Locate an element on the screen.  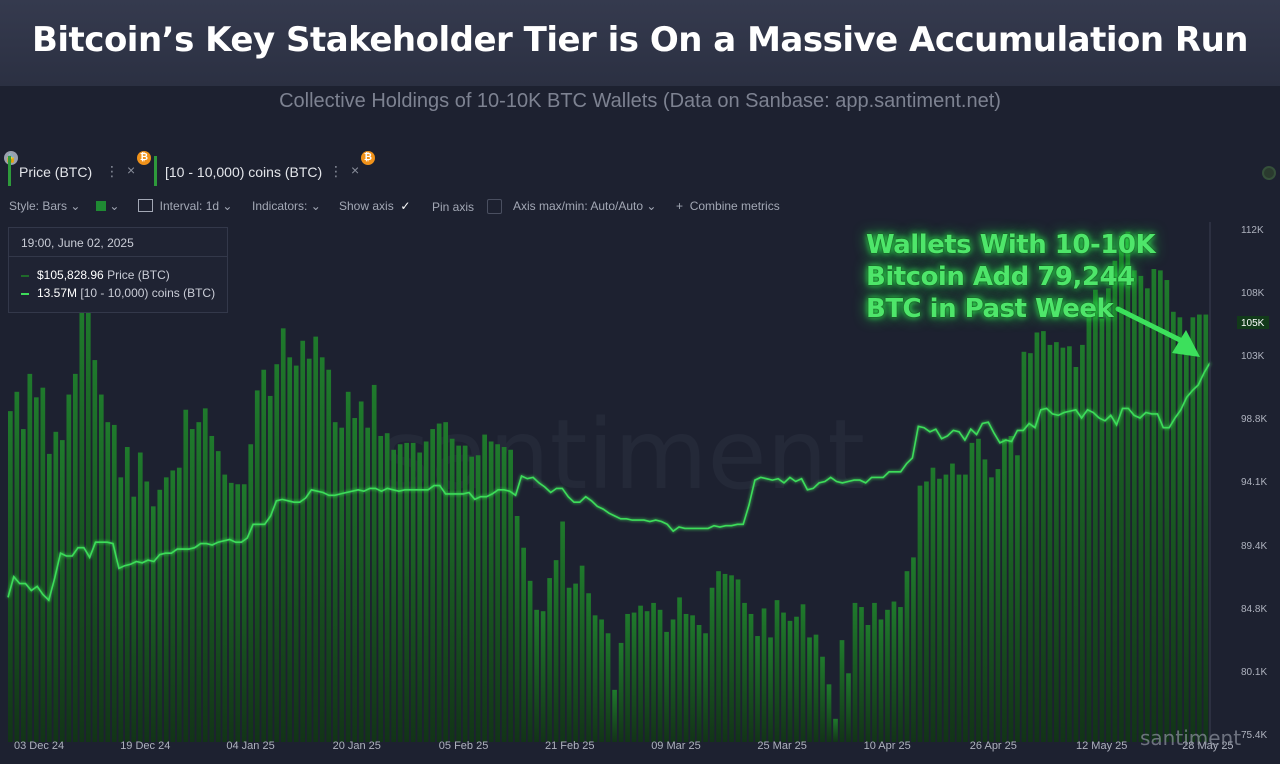
current-price-tag: 105K is located at coordinates (1253, 322).